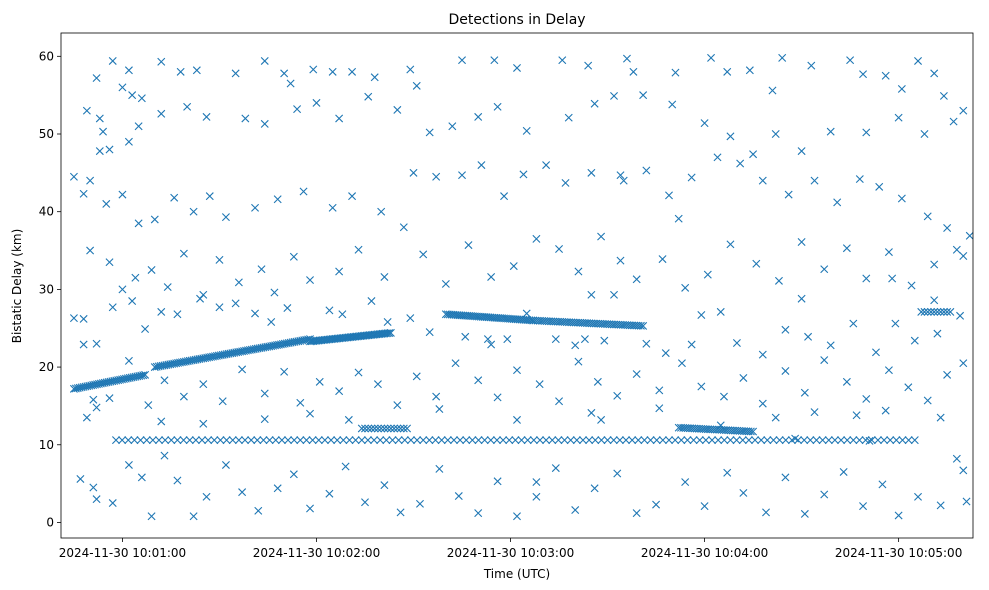  What do you see at coordinates (46, 134) in the screenshot?
I see `y-tick-label: 50` at bounding box center [46, 134].